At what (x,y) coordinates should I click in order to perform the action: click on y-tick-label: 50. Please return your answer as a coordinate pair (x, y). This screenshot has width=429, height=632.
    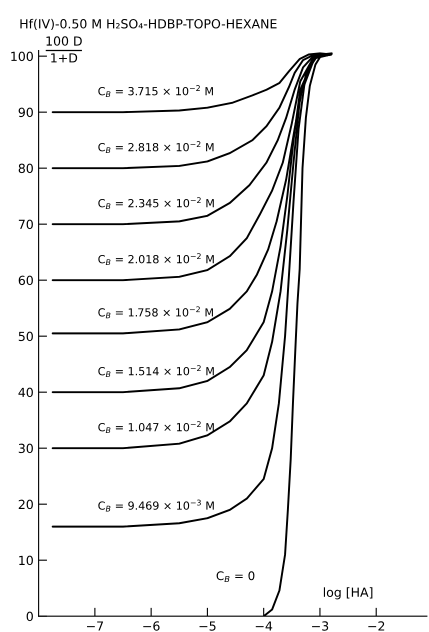
    Looking at the image, I should click on (25, 337).